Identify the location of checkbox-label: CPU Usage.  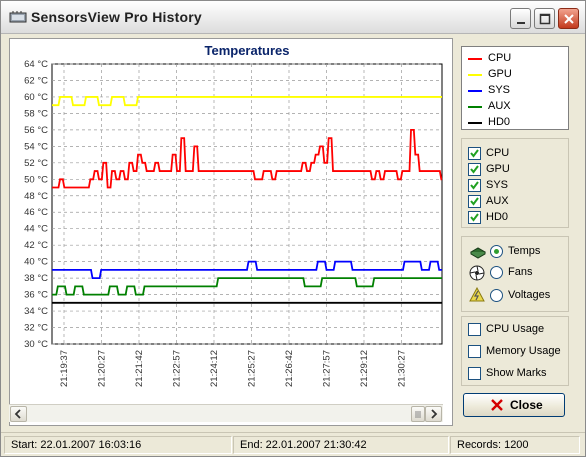
(515, 329).